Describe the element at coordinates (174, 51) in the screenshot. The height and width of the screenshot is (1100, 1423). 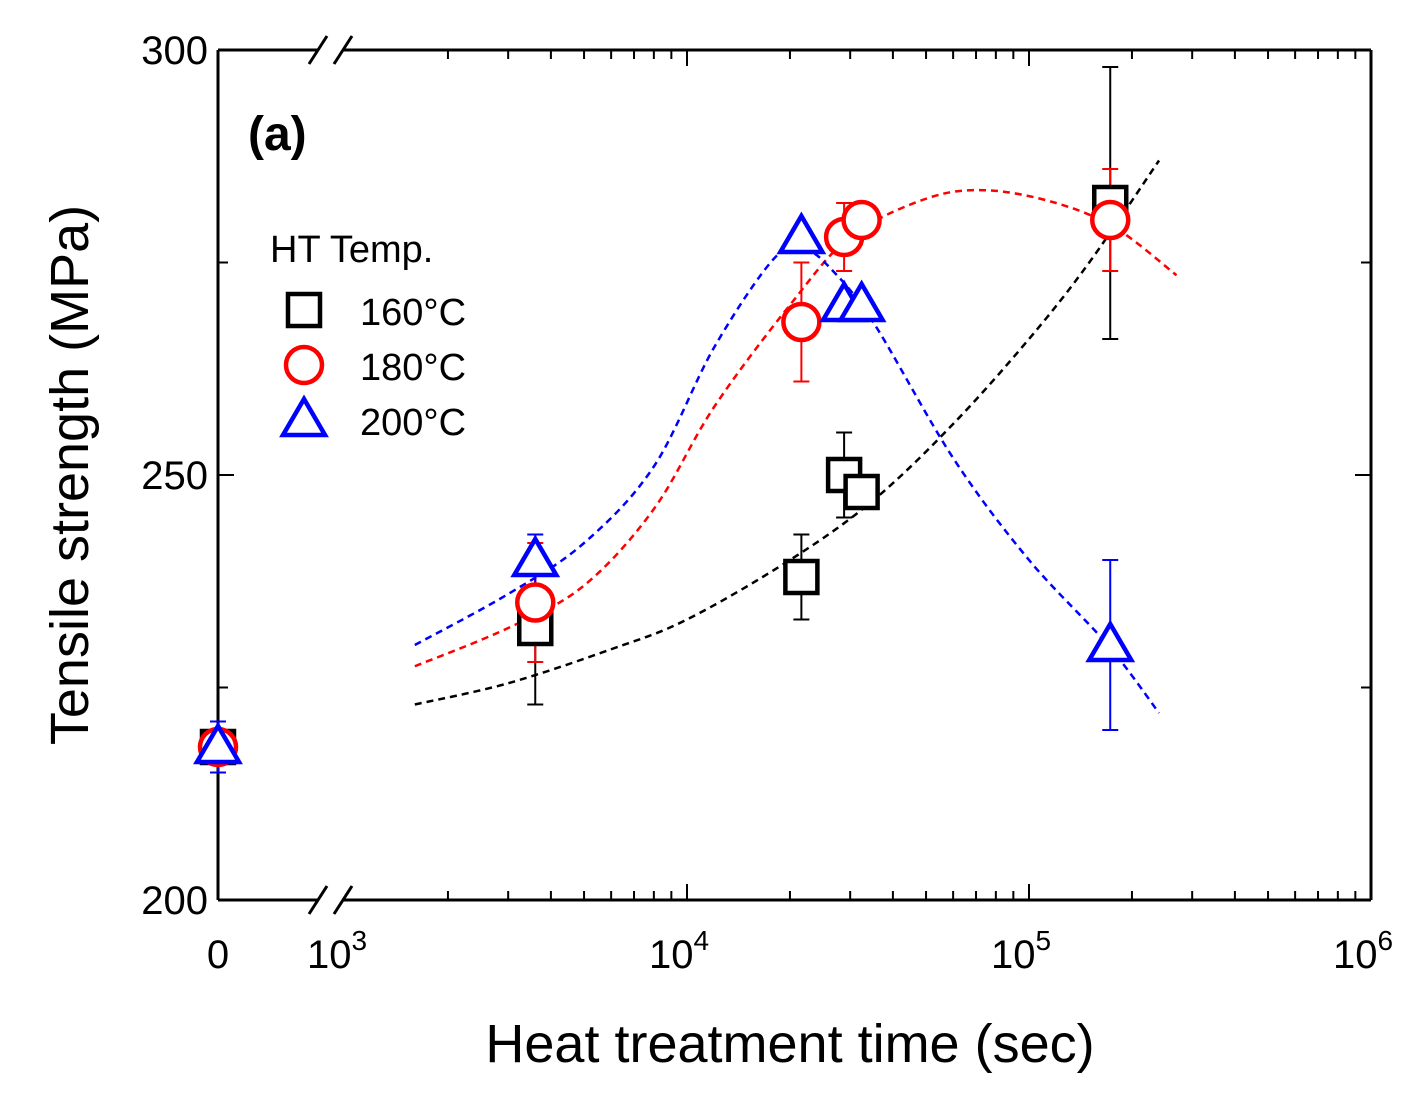
I see `y-tick-label: 300` at that location.